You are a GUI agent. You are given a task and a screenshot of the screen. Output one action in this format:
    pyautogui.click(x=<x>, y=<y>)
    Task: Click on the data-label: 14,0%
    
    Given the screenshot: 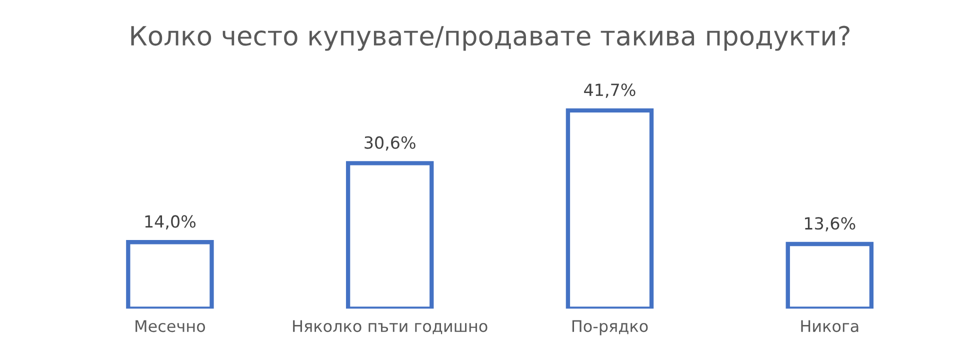 What is the action you would take?
    pyautogui.click(x=170, y=222)
    